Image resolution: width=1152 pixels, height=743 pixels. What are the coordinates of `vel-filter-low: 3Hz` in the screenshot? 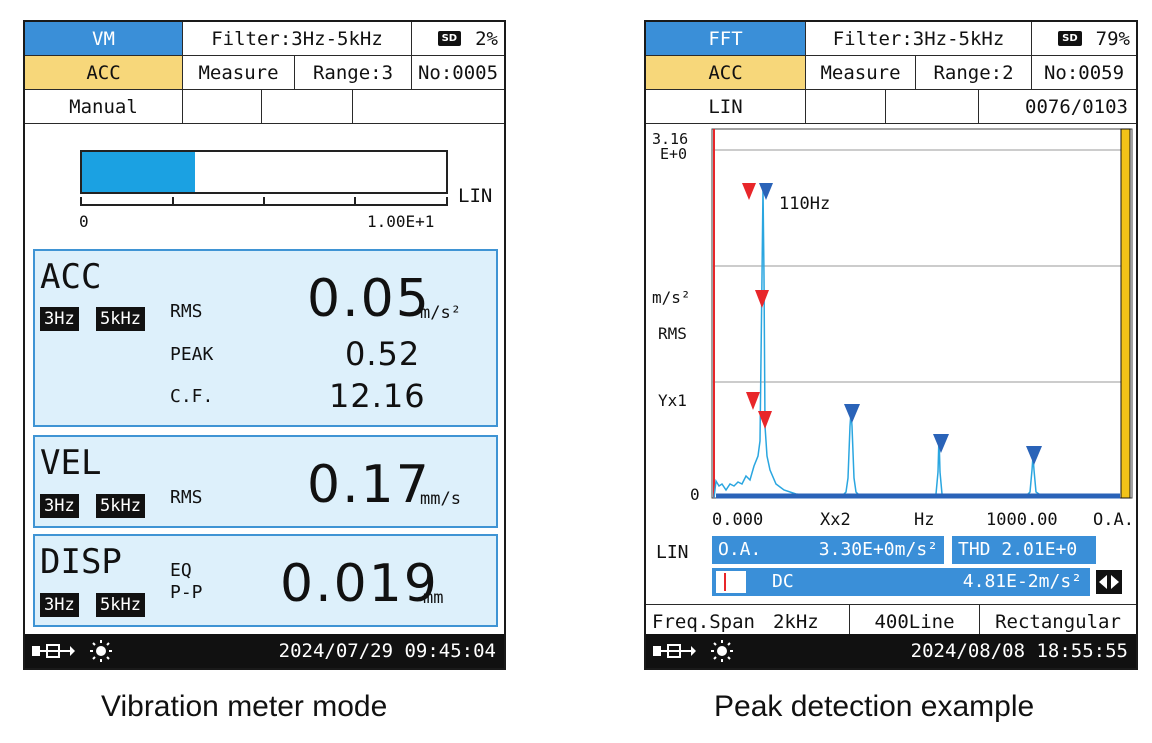 It's located at (59, 506).